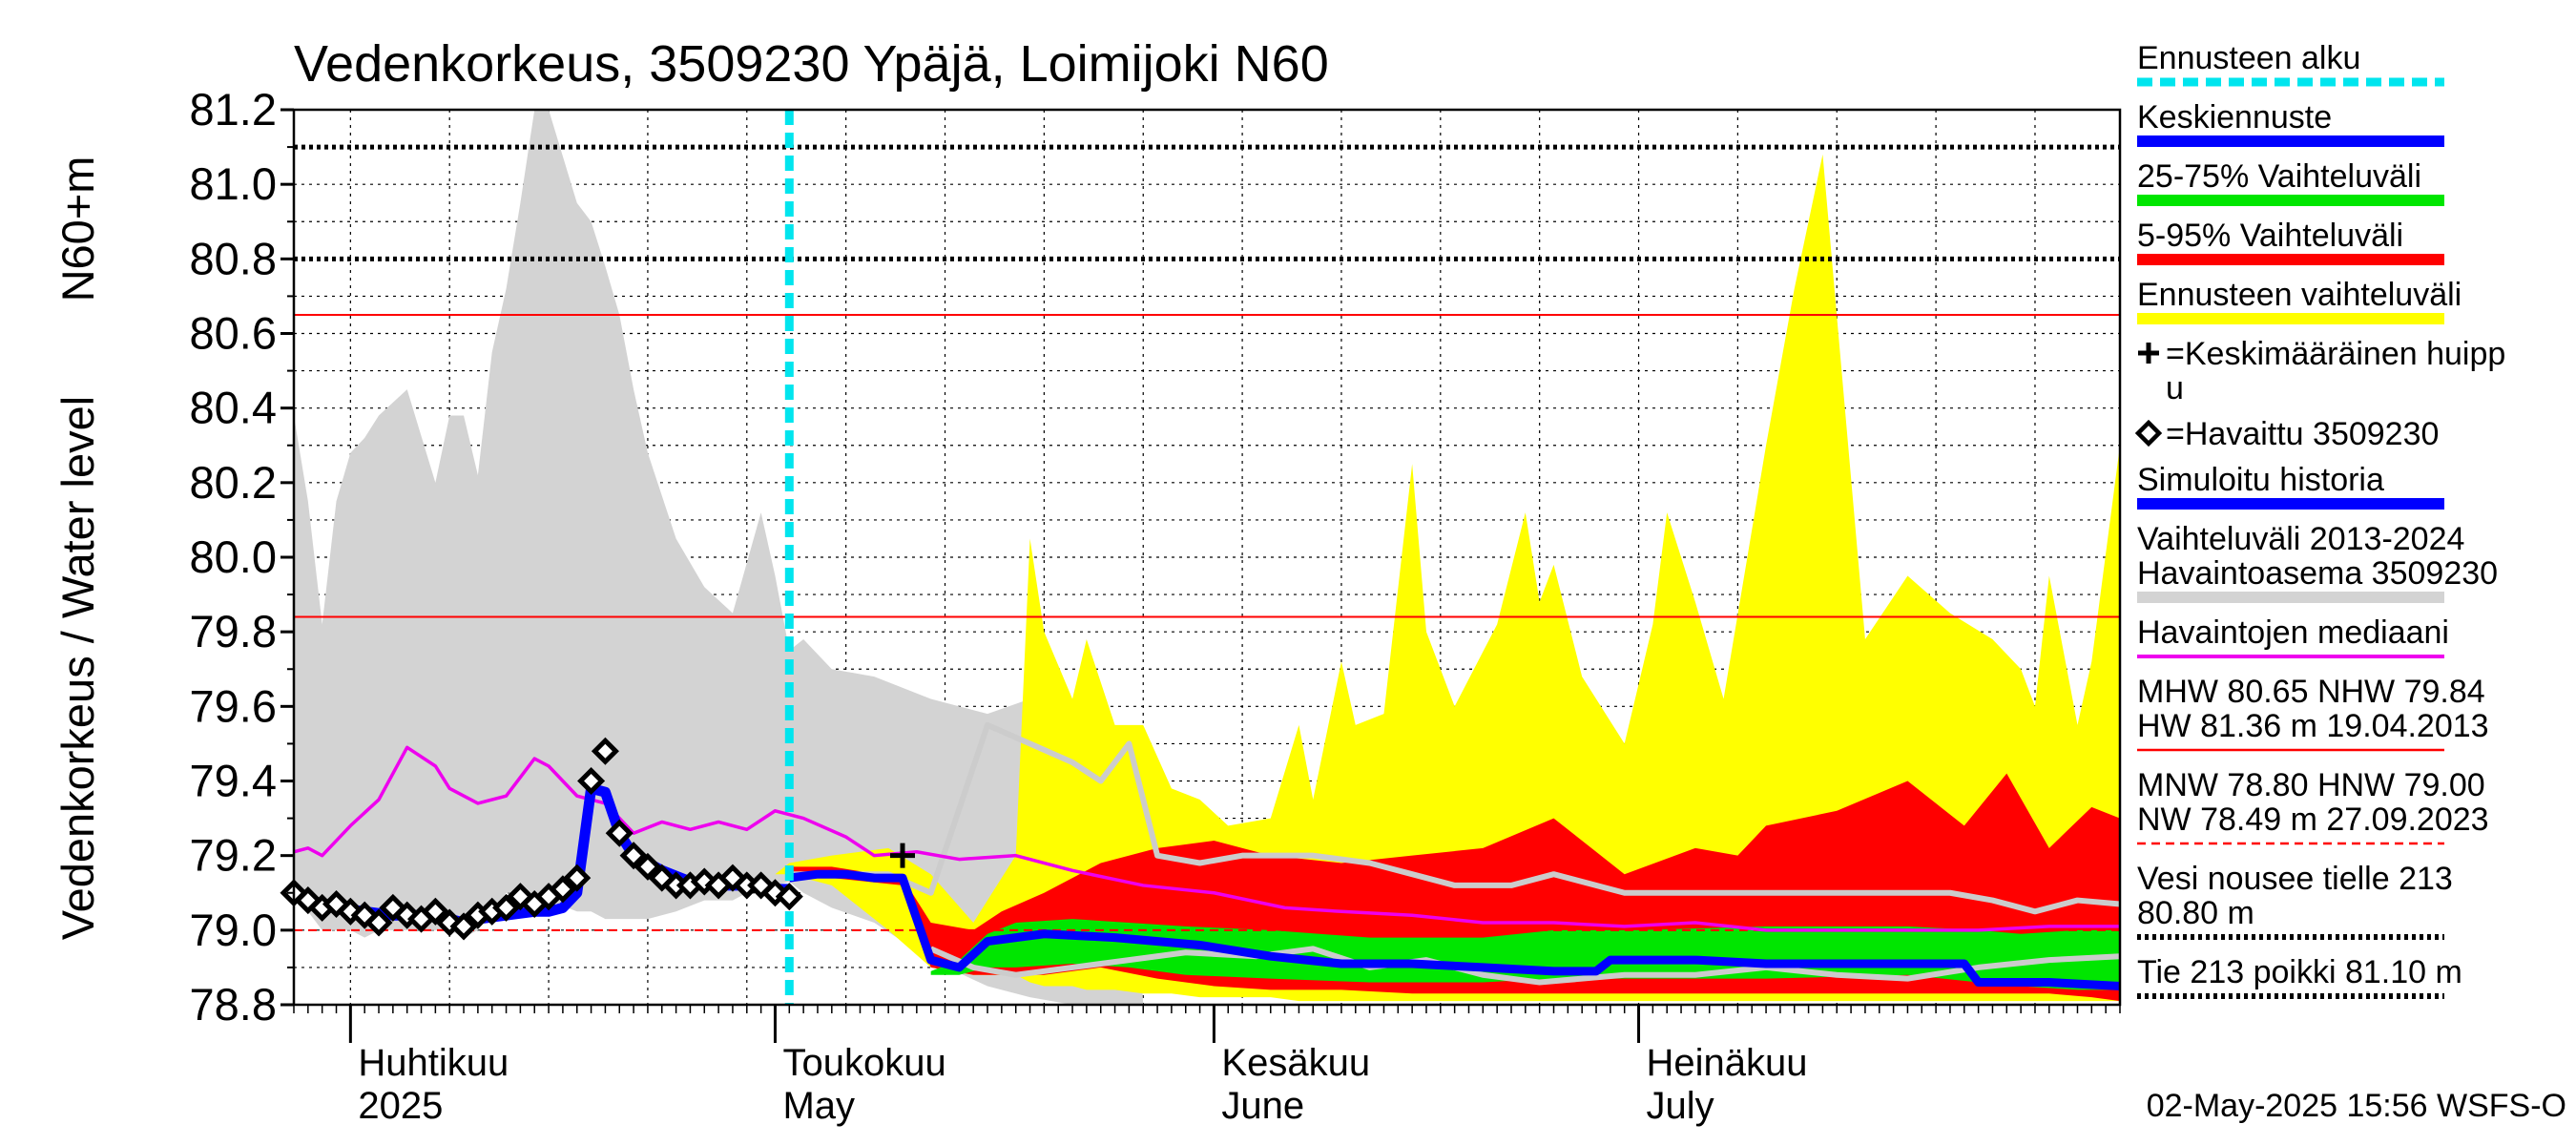 This screenshot has height=1145, width=2576. Describe the element at coordinates (597, 839) in the screenshot. I see `observed-markers` at that location.